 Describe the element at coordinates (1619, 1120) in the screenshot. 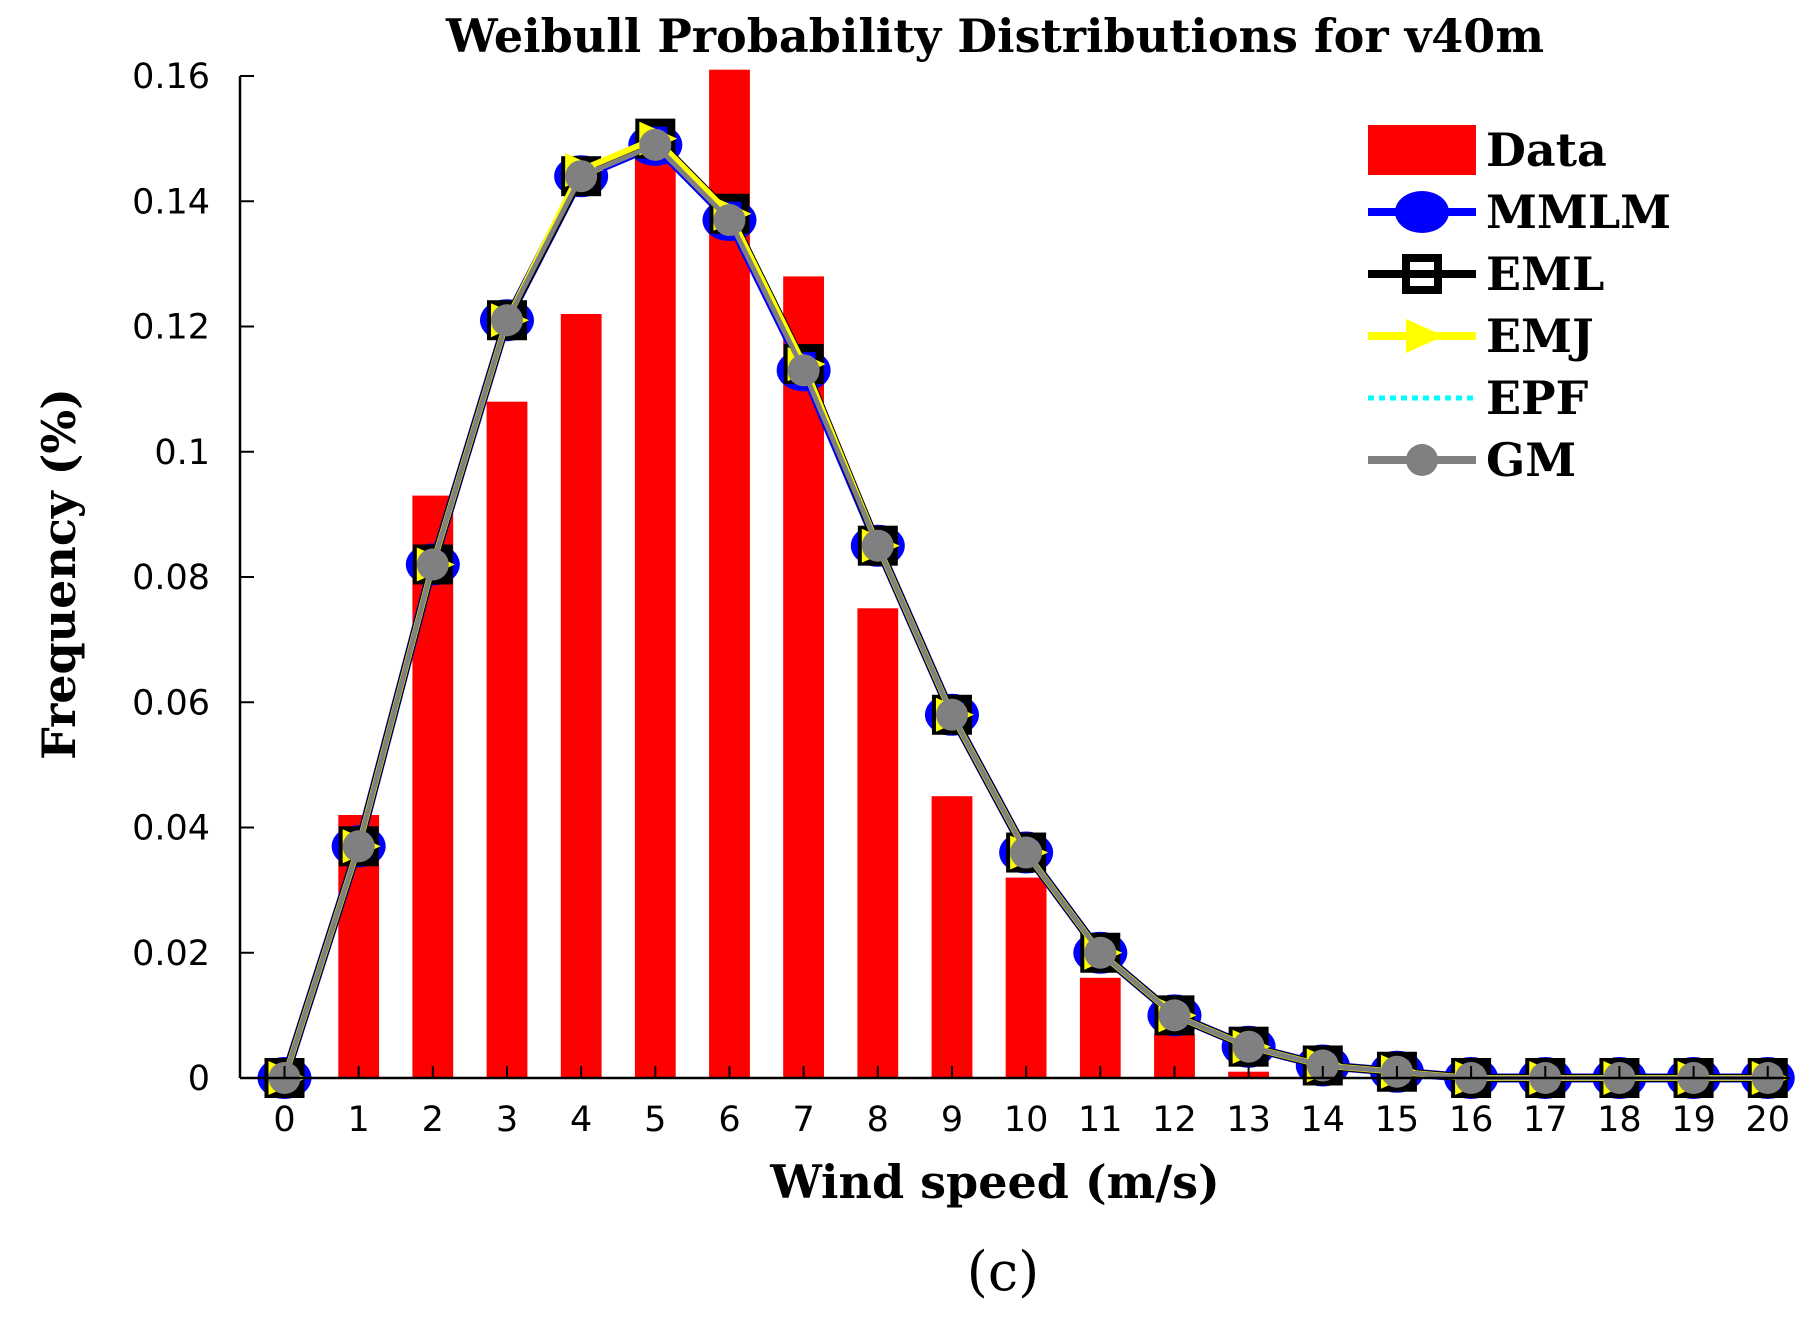

I see `x-tick-label: 18` at that location.